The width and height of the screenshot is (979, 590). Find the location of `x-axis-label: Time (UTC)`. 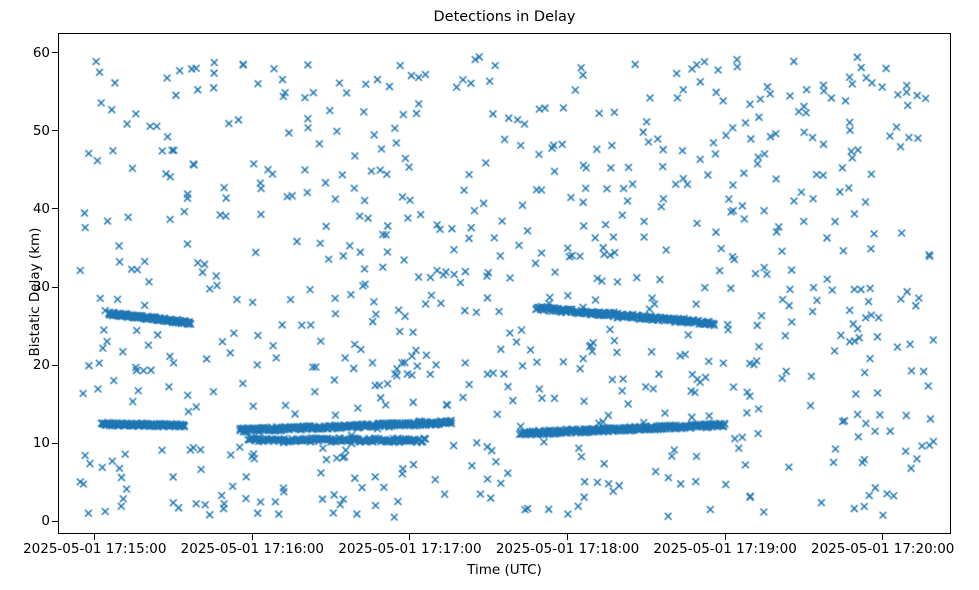

x-axis-label: Time (UTC) is located at coordinates (504, 570).